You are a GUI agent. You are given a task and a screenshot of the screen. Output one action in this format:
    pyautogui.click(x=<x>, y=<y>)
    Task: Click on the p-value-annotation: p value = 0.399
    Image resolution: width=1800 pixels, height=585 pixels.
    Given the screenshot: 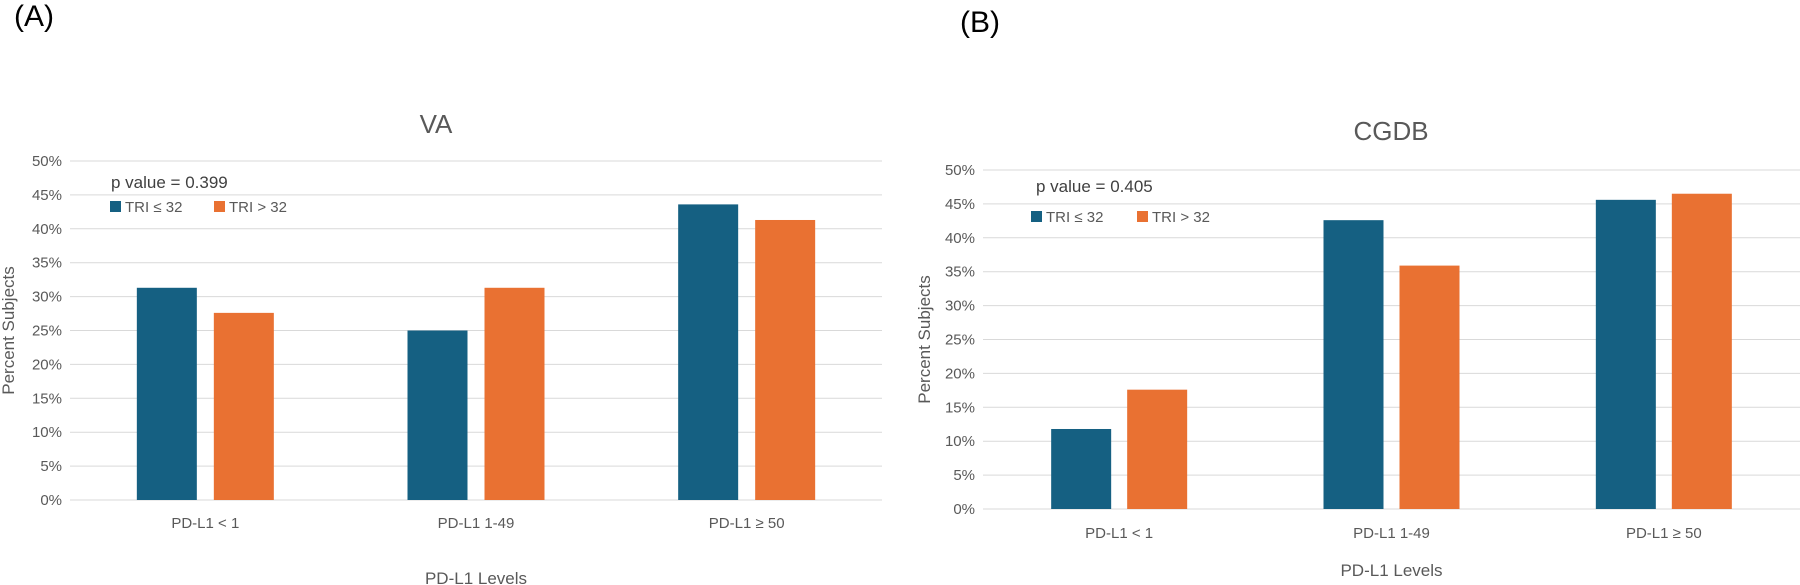 What is the action you would take?
    pyautogui.click(x=169, y=182)
    